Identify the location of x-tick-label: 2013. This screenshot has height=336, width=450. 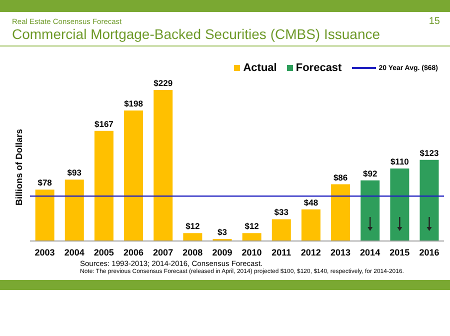
(340, 252).